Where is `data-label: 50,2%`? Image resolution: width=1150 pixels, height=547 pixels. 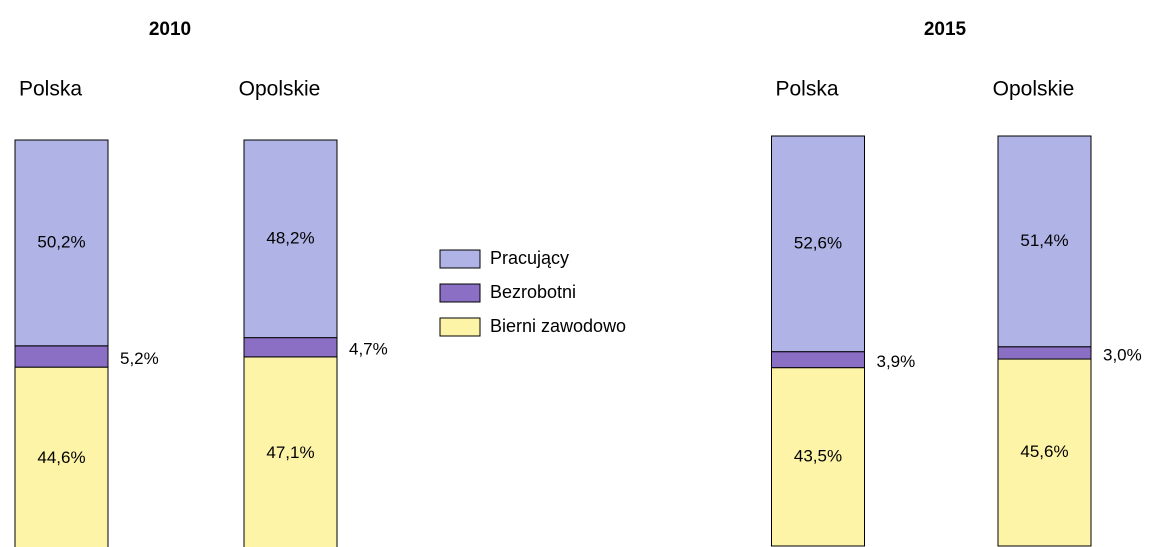
data-label: 50,2% is located at coordinates (61, 241).